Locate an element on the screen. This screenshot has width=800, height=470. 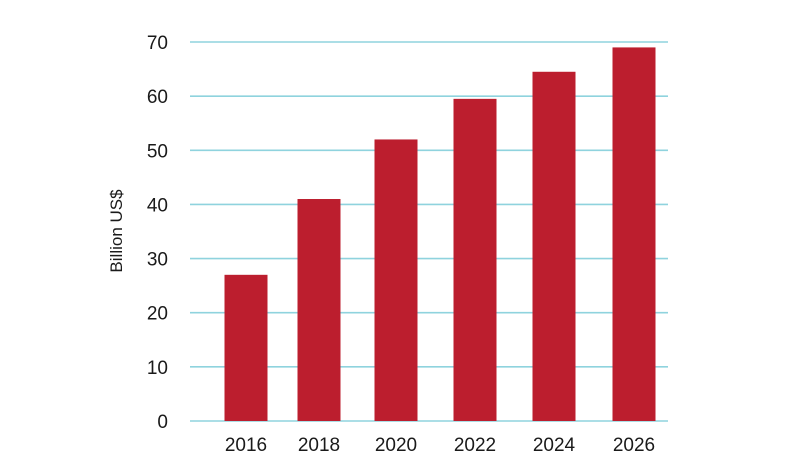
y-tick-label: 70 is located at coordinates (157, 43).